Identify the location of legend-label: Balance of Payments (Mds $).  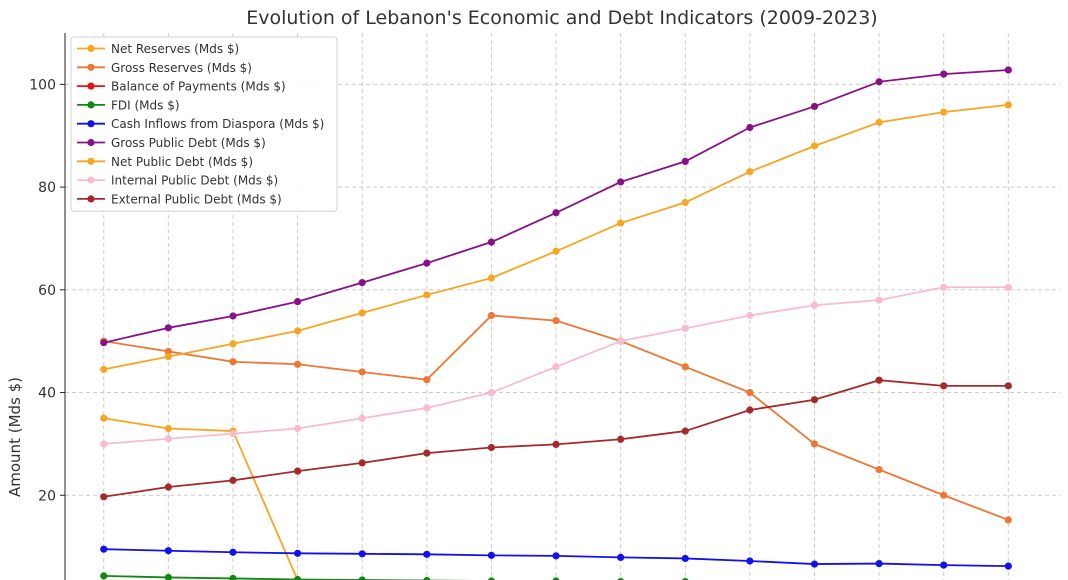
(198, 87).